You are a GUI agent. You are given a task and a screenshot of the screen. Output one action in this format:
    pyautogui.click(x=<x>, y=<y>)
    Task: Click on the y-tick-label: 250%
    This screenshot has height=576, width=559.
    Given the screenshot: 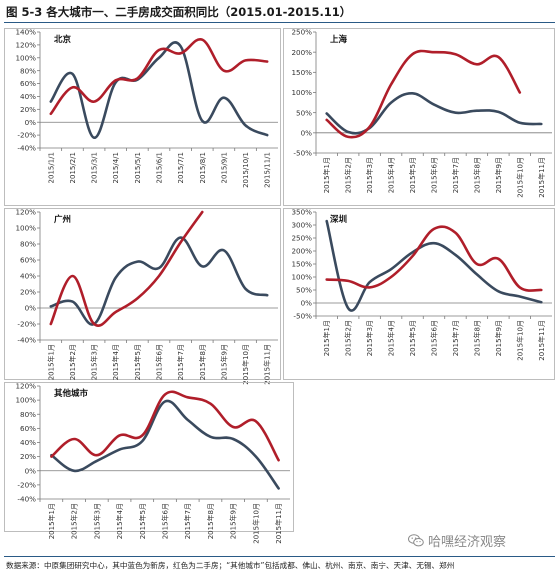 What is the action you would take?
    pyautogui.click(x=301, y=32)
    